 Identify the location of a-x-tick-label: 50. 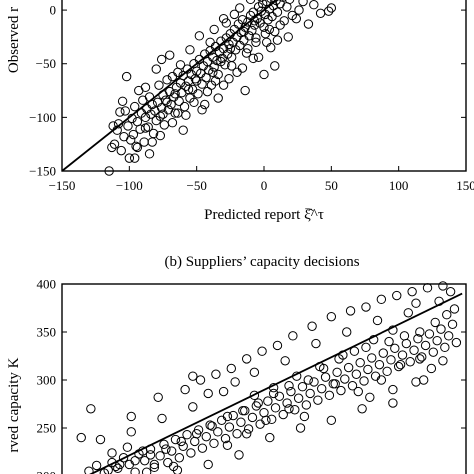
(331, 185).